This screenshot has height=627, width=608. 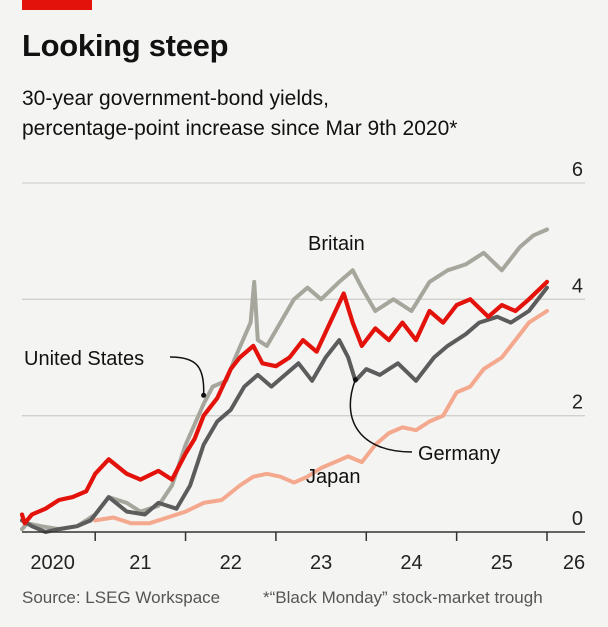 What do you see at coordinates (57, 5) in the screenshot?
I see `brand-red-bar` at bounding box center [57, 5].